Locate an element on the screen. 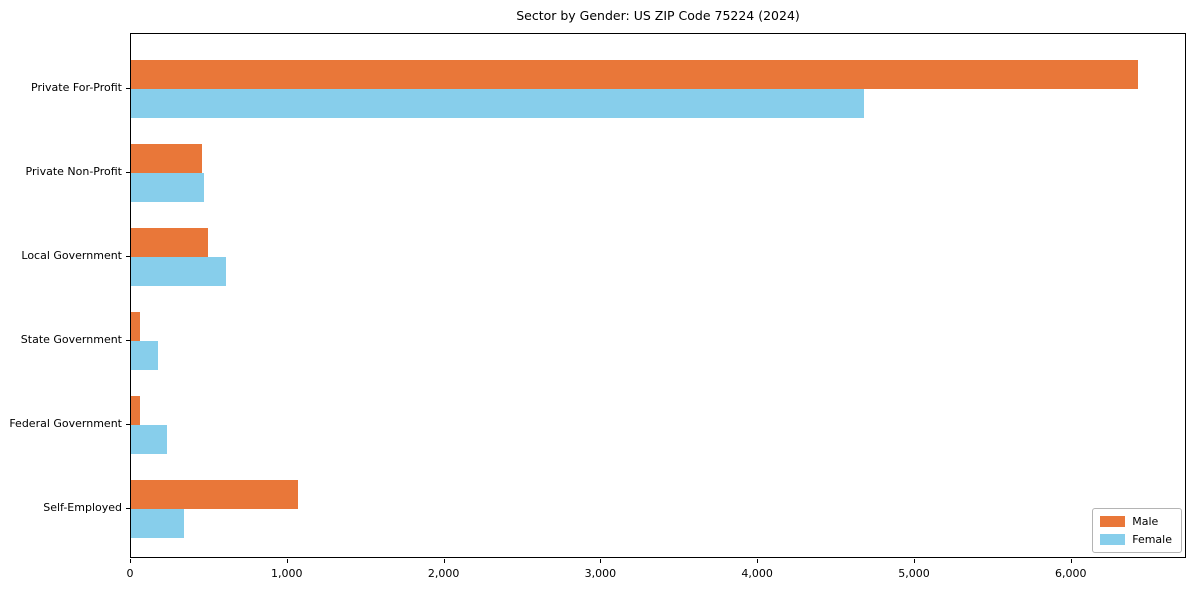 Image resolution: width=1200 pixels, height=600 pixels. x-tick-label-5000: 5,000 is located at coordinates (914, 573).